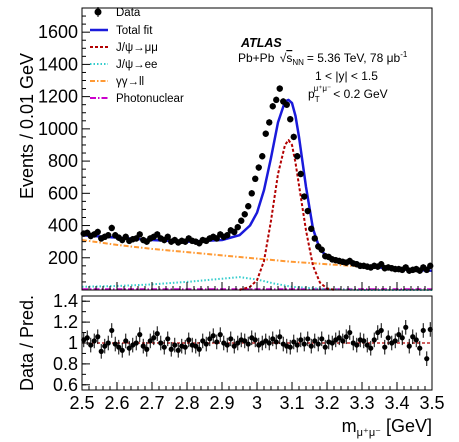 The width and height of the screenshot is (459, 442). What do you see at coordinates (287, 215) in the screenshot?
I see `curve-j` at bounding box center [287, 215].